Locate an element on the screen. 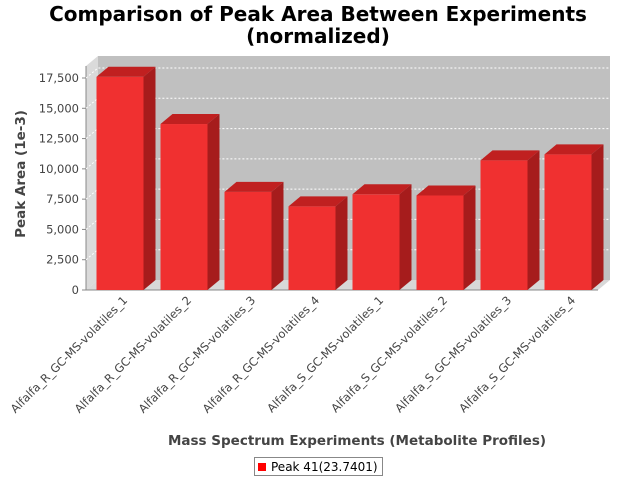 The height and width of the screenshot is (480, 640). chart-subtitle: (normalized) is located at coordinates (318, 36).